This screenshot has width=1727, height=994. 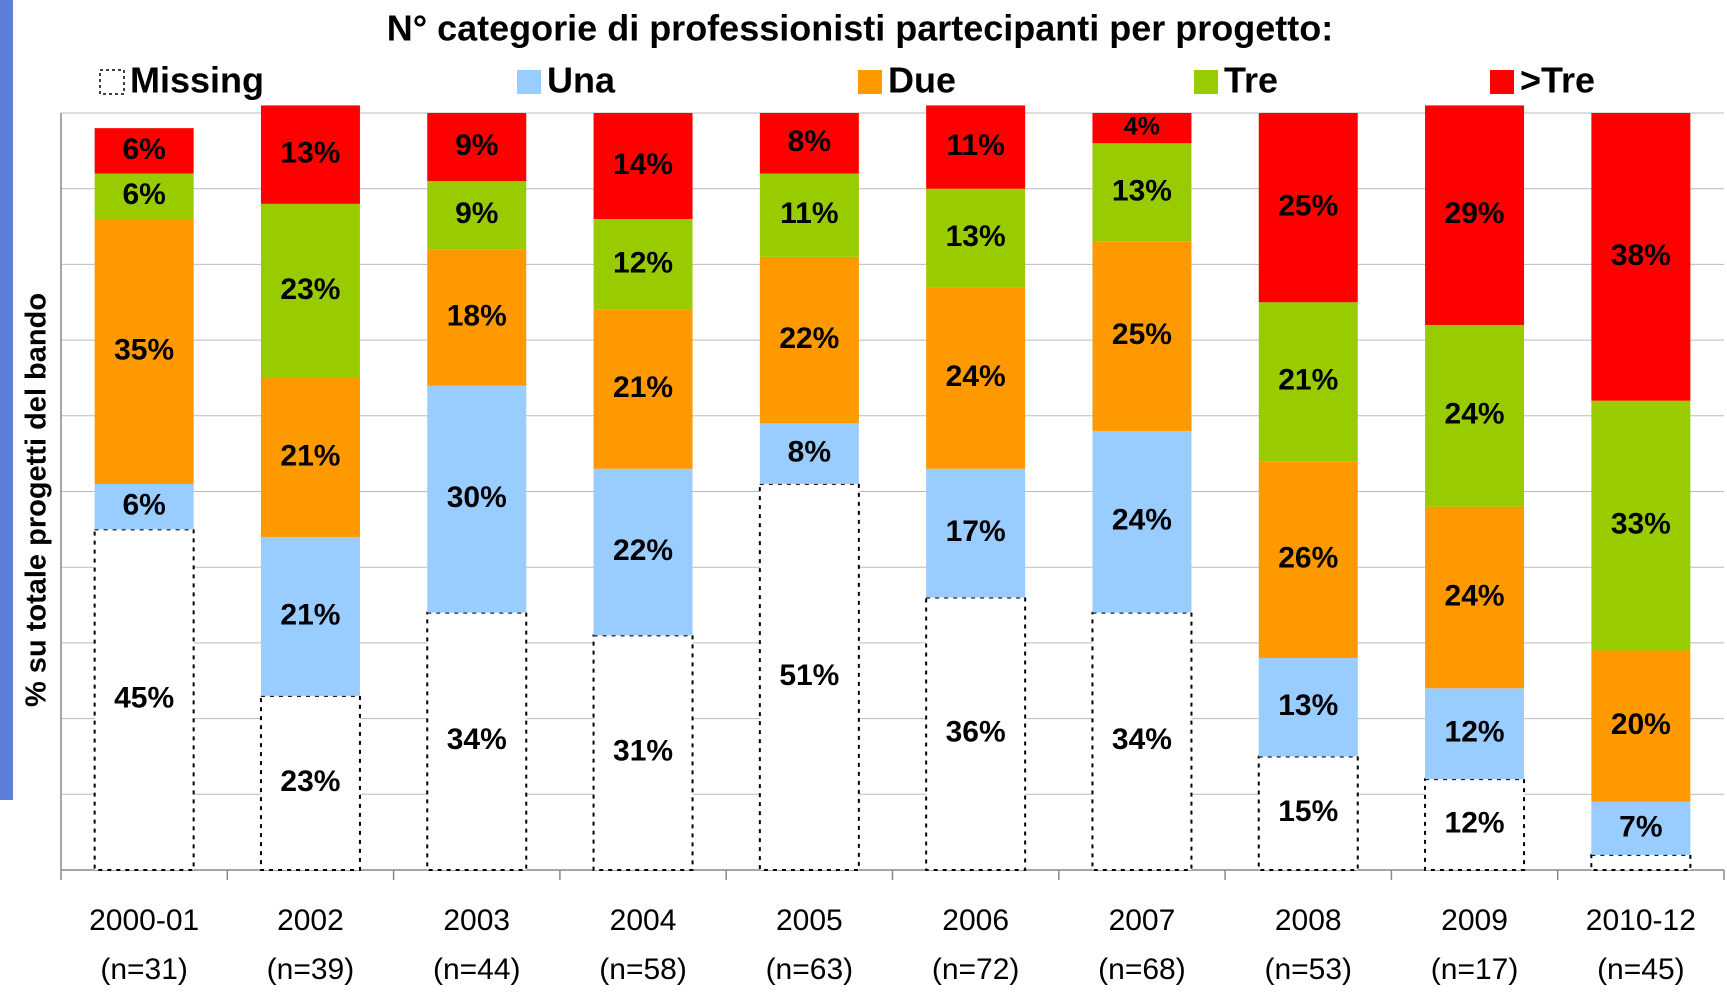 I want to click on x-tick-note: (n=17), so click(x=1475, y=969).